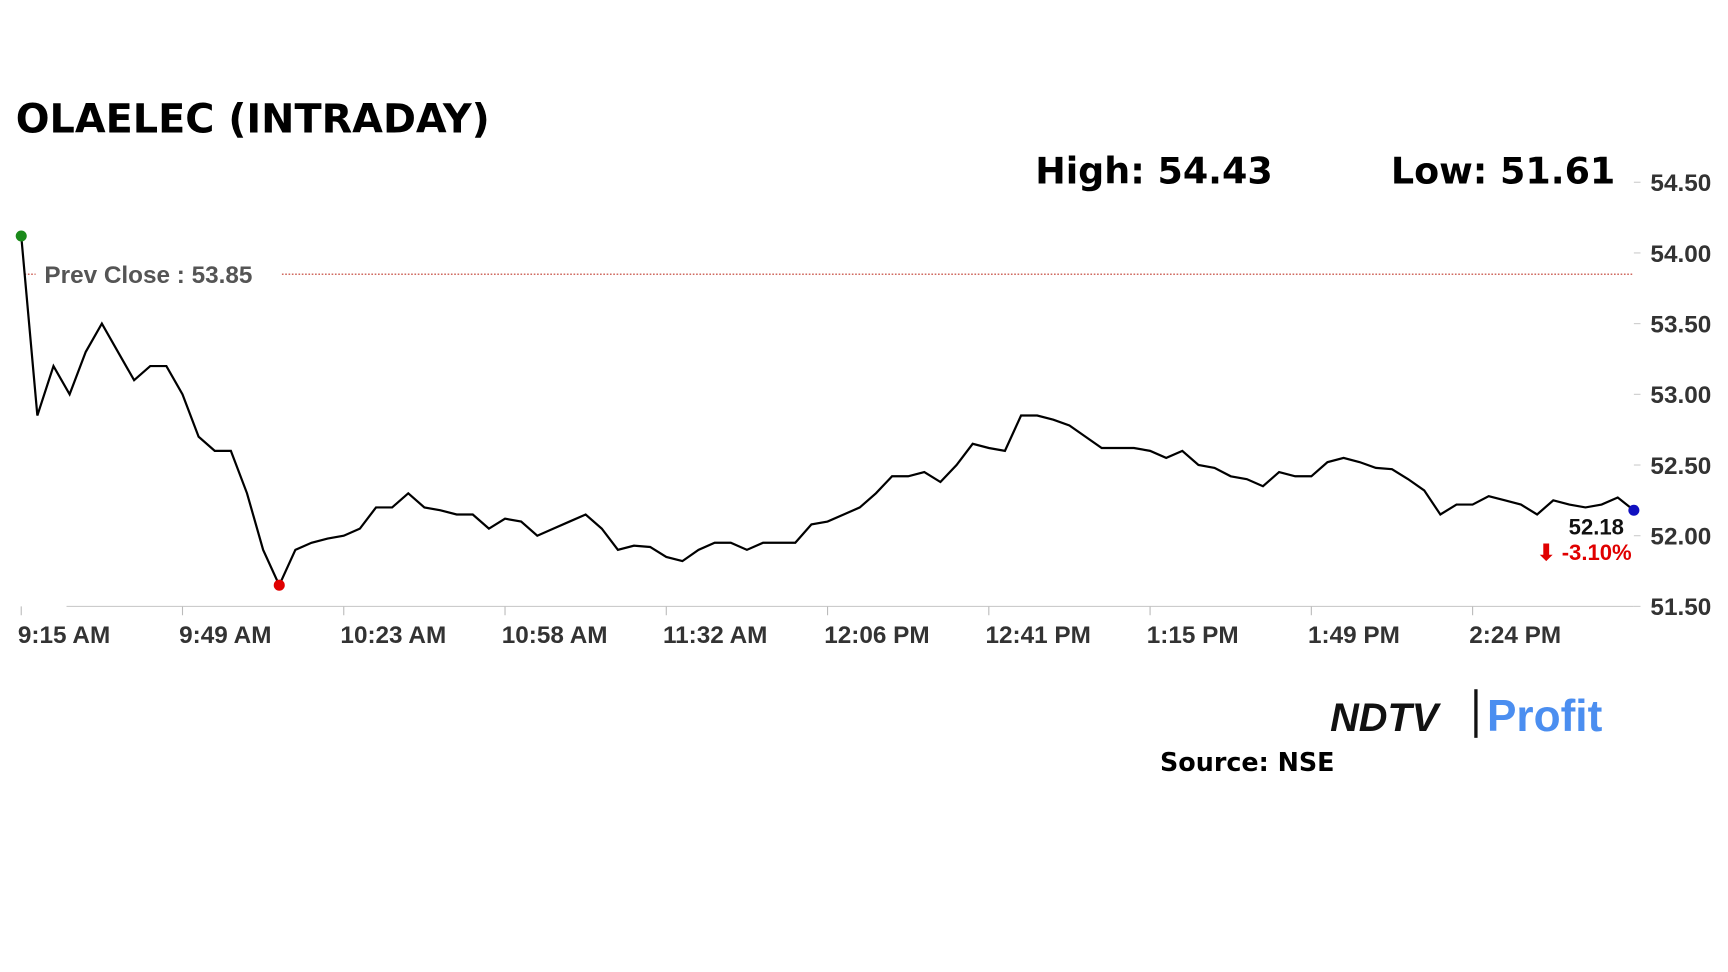  I want to click on logo-right: Profit, so click(1545, 716).